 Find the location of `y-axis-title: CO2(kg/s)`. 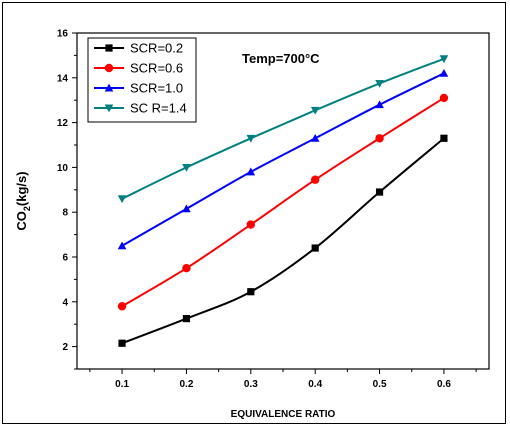

y-axis-title: CO2(kg/s) is located at coordinates (23, 200).